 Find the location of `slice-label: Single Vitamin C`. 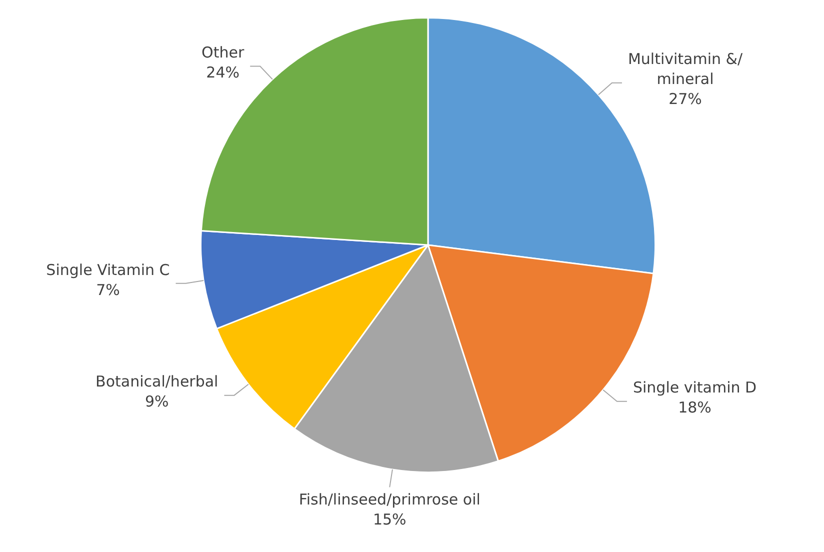

slice-label: Single Vitamin C is located at coordinates (108, 269).